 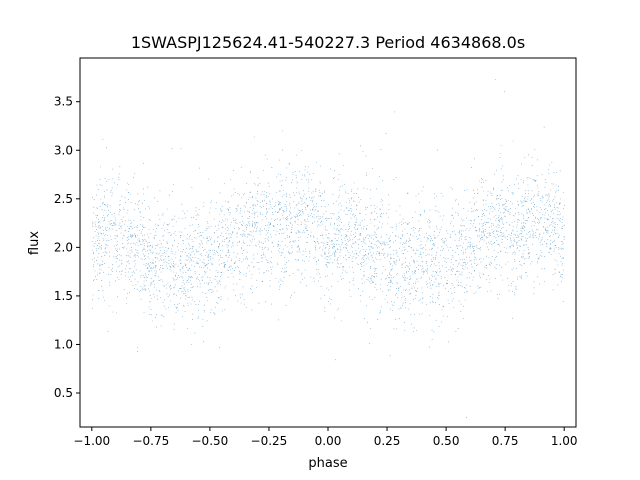 I want to click on y-tick-label: 1.0, so click(x=63, y=344).